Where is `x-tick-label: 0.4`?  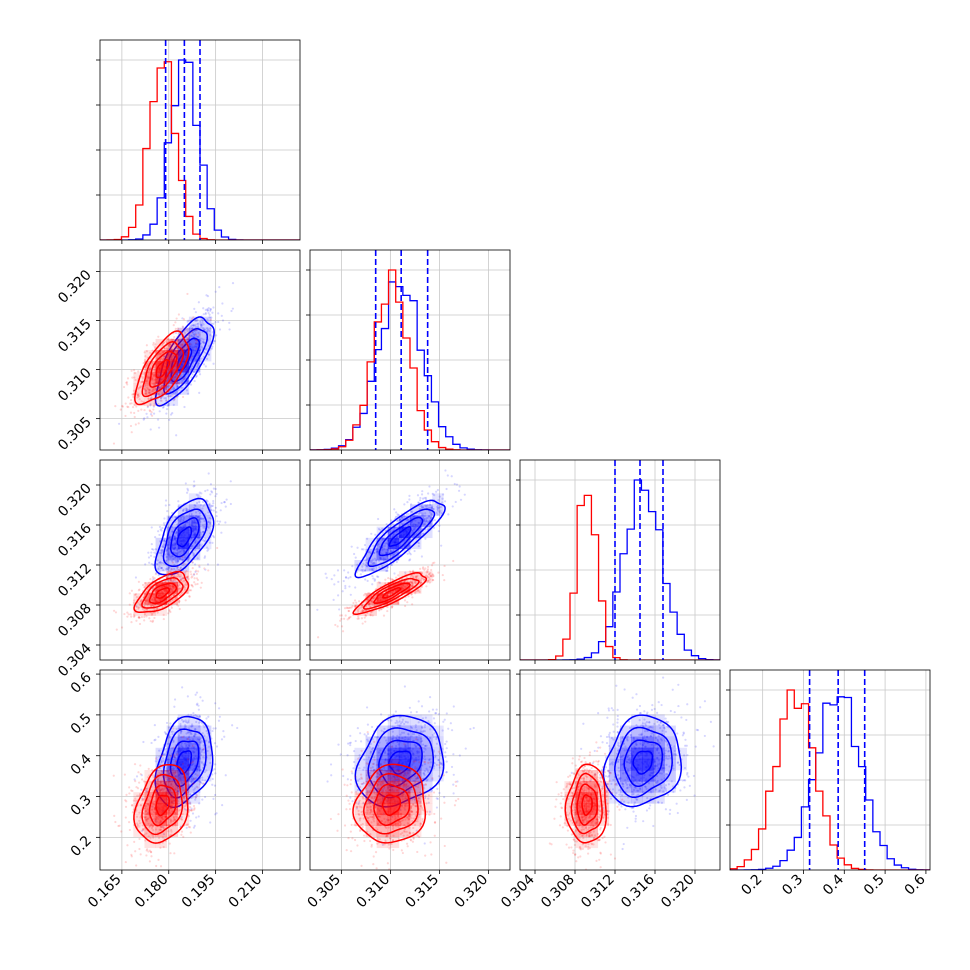 x-tick-label: 0.4 is located at coordinates (833, 884).